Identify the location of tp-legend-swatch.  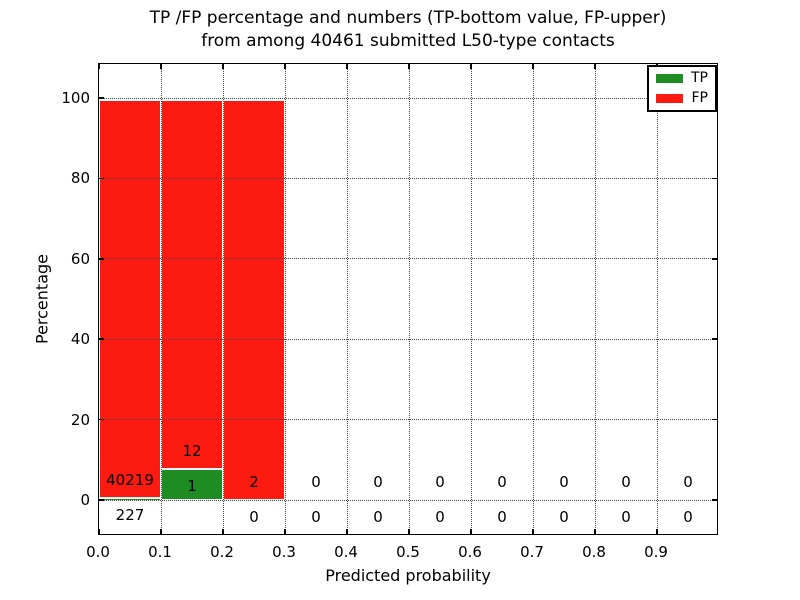
(669, 78).